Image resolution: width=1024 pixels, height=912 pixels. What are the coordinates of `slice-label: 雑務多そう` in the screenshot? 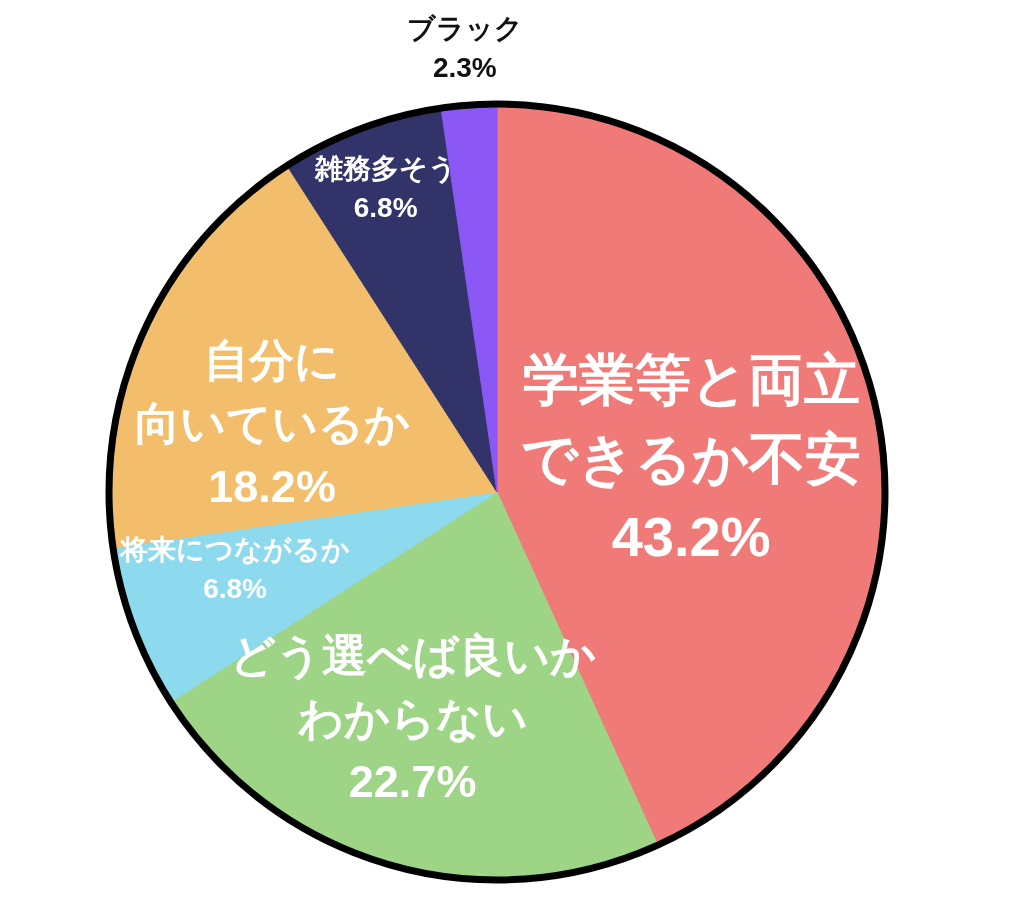 It's located at (385, 168).